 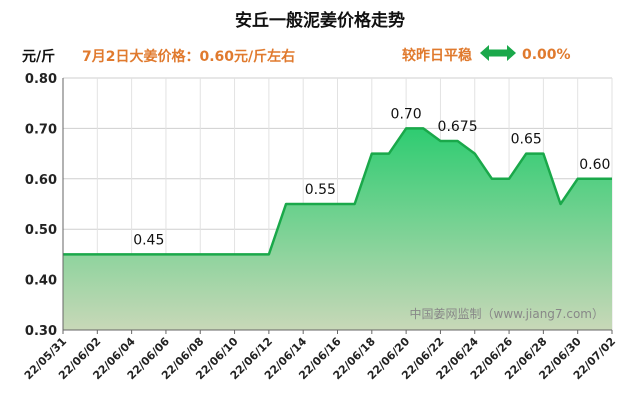 I want to click on y-tick-label: 0.50, so click(x=41, y=230).